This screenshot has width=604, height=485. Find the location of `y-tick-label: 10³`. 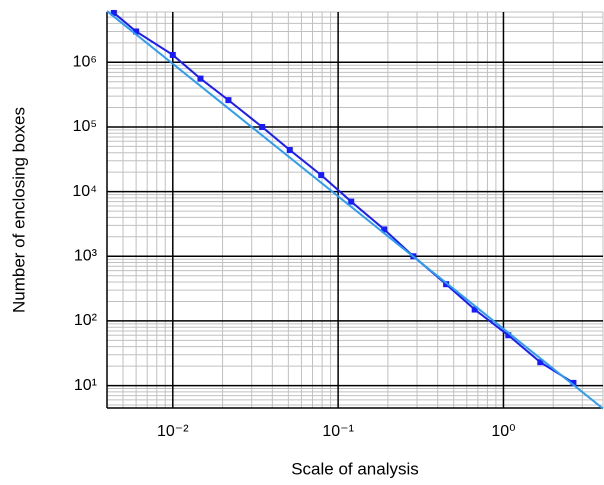

y-tick-label: 10³ is located at coordinates (86, 255).